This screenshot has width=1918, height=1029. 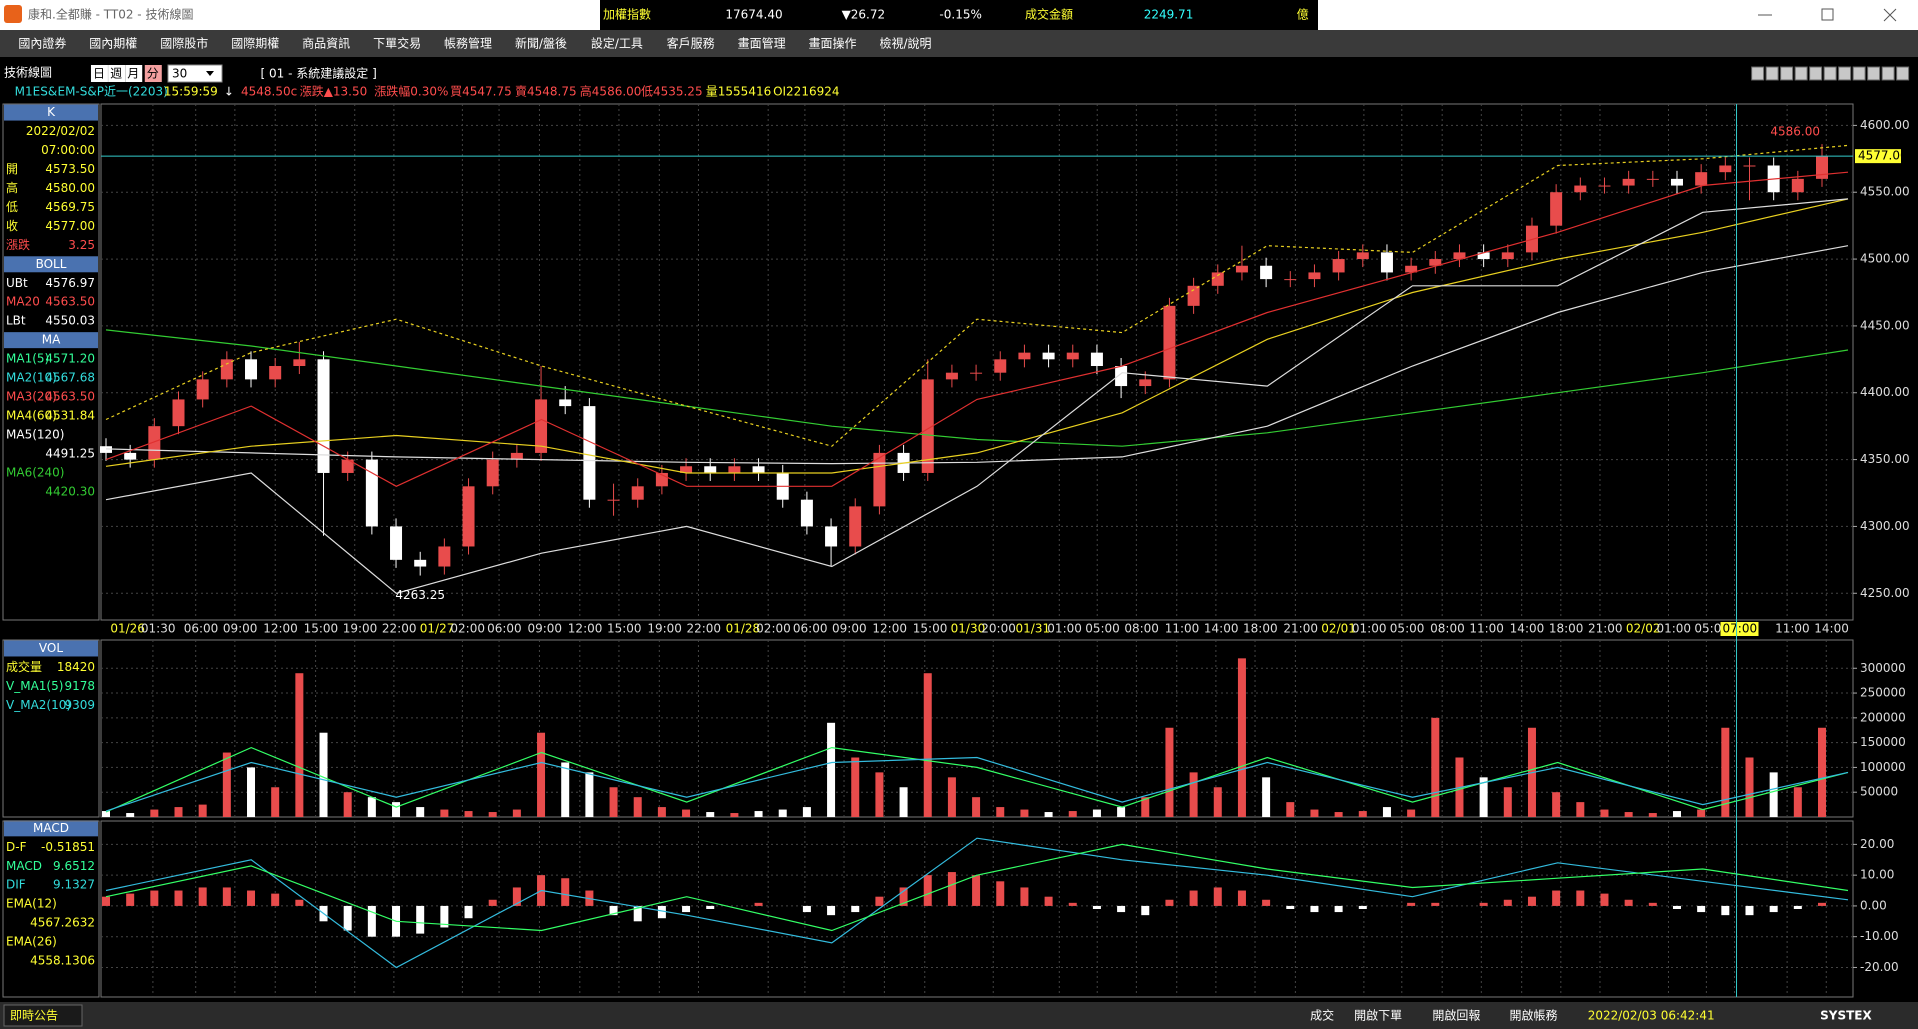 What do you see at coordinates (1533, 1015) in the screenshot?
I see `status-button: 開啟帳務` at bounding box center [1533, 1015].